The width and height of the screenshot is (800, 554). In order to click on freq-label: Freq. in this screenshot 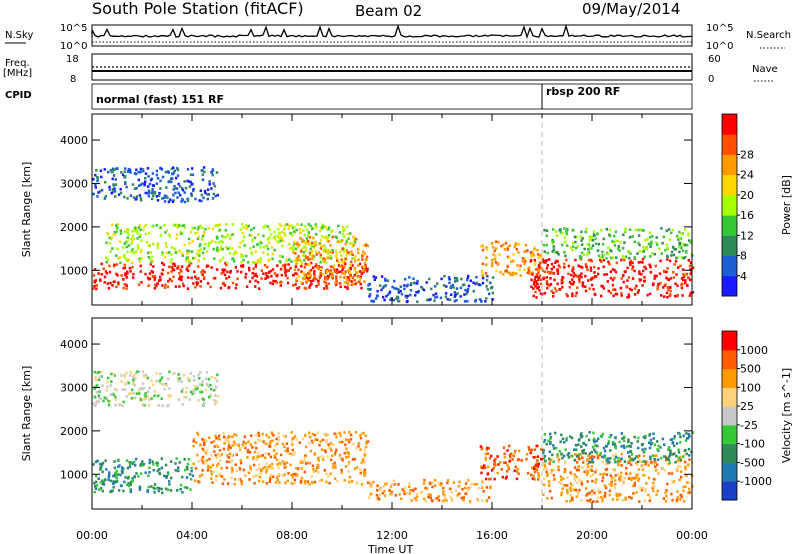, I will do `click(17, 63)`.